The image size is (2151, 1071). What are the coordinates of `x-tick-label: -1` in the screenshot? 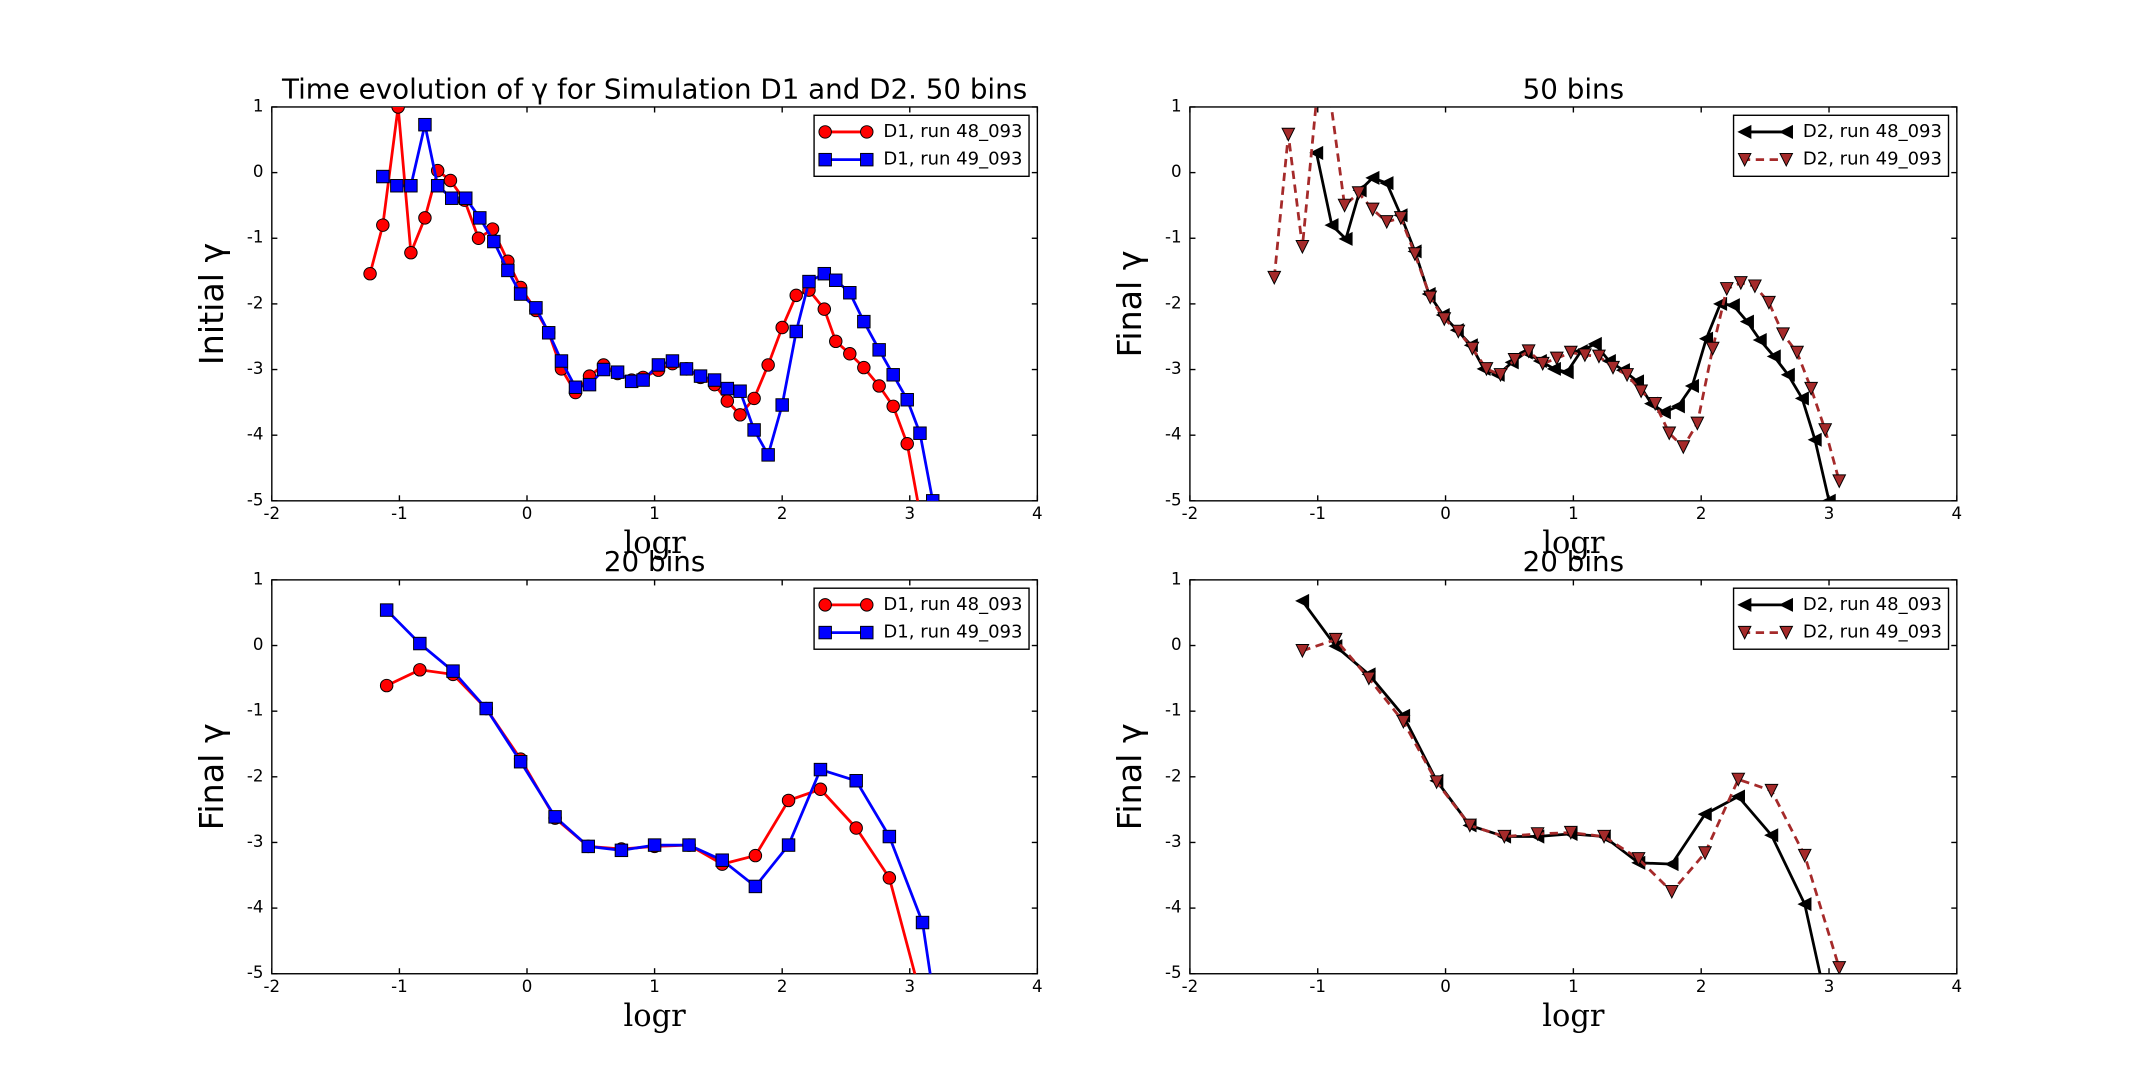 It's located at (1317, 986).